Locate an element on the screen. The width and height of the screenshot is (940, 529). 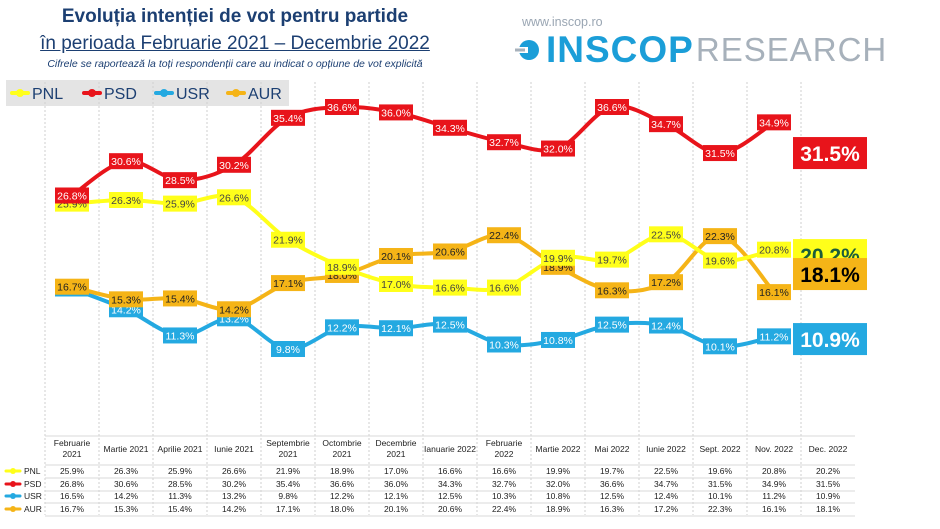
table-cell: 12.1% is located at coordinates (396, 496).